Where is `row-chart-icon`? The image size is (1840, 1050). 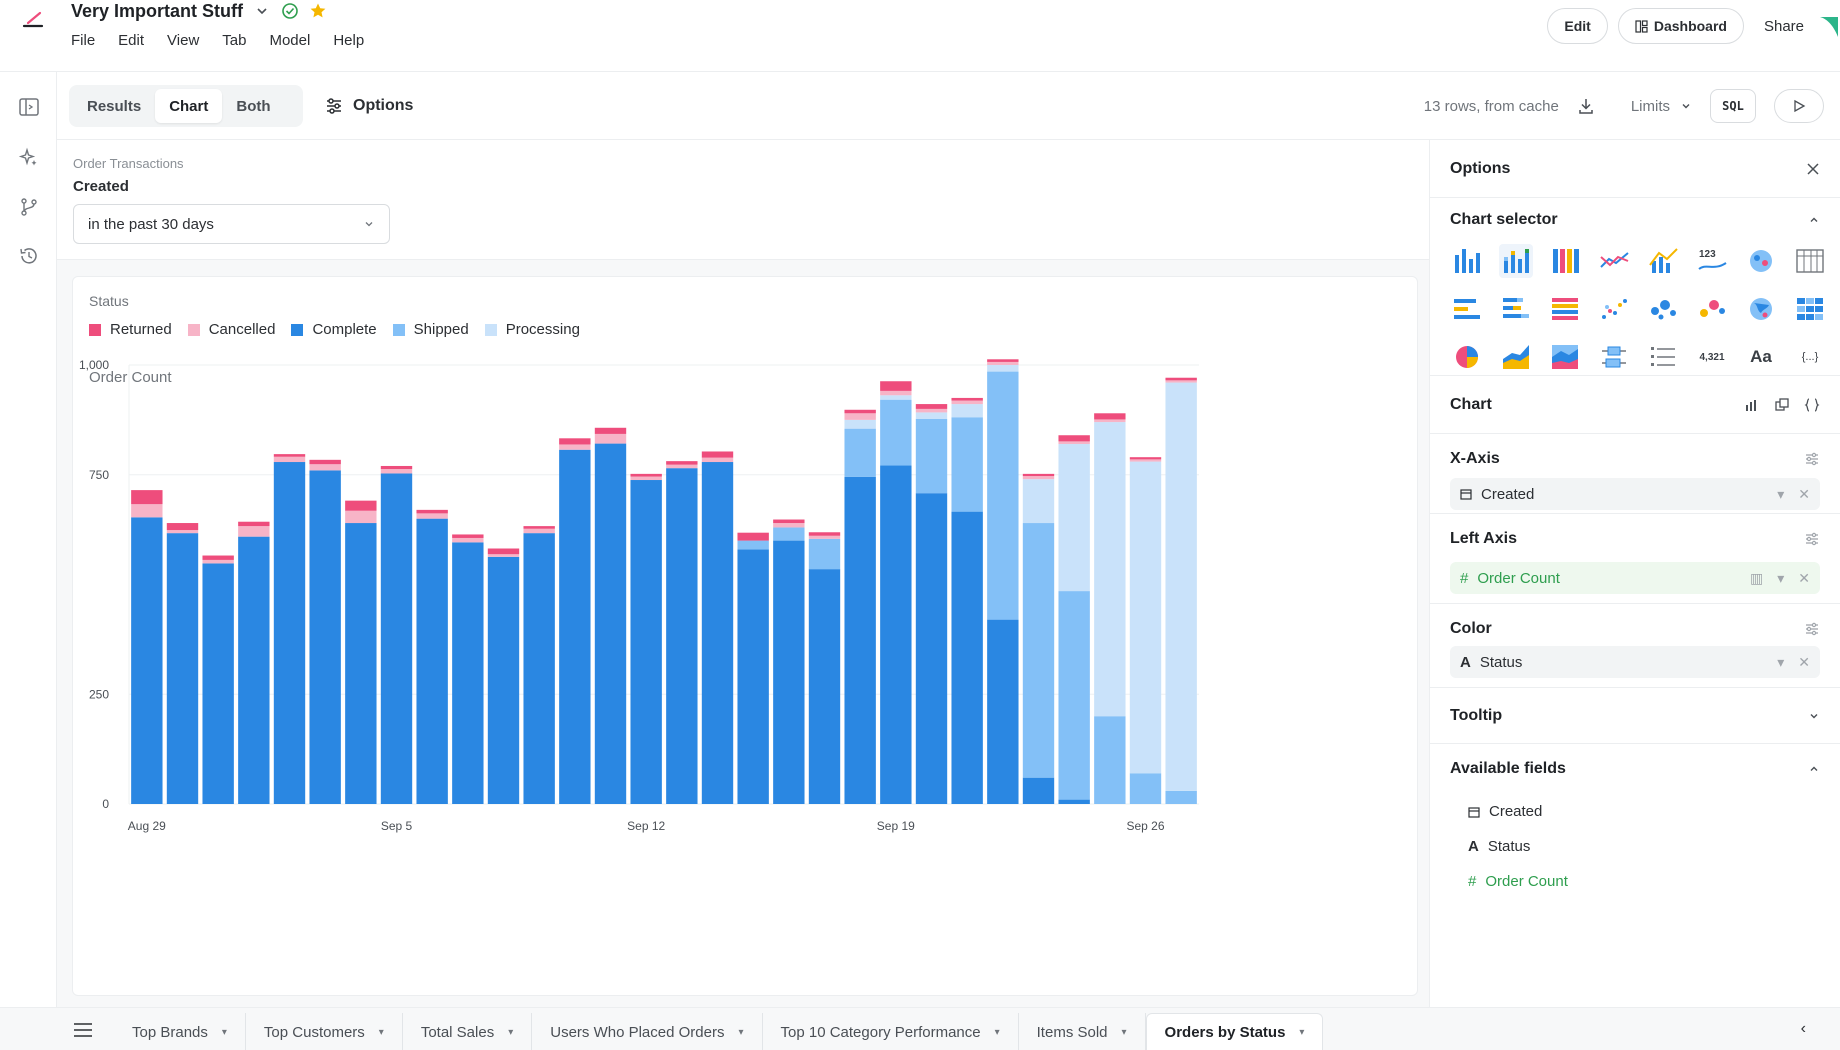 row-chart-icon is located at coordinates (1467, 309).